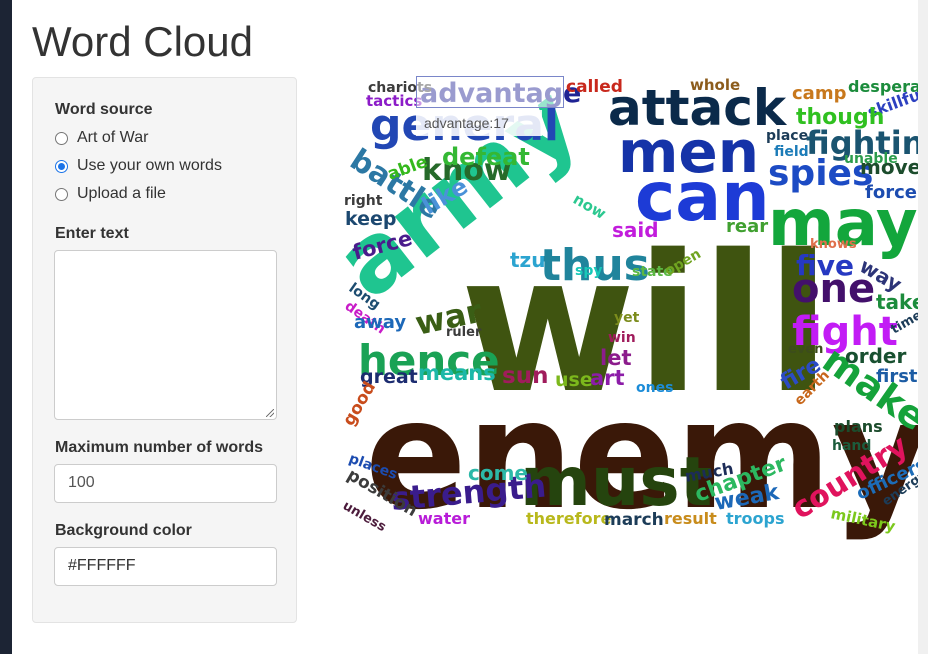  Describe the element at coordinates (840, 117) in the screenshot. I see `cloud-word-though: though` at that location.